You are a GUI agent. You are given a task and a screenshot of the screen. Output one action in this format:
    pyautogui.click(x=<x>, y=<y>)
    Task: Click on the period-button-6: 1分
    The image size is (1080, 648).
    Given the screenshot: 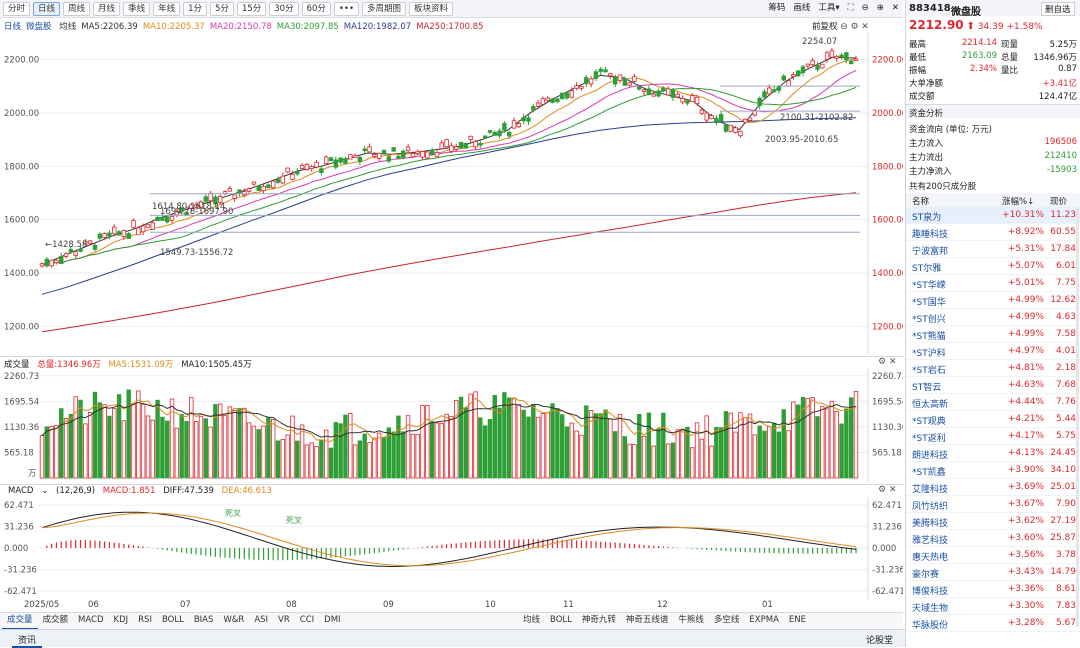 What is the action you would take?
    pyautogui.click(x=195, y=9)
    